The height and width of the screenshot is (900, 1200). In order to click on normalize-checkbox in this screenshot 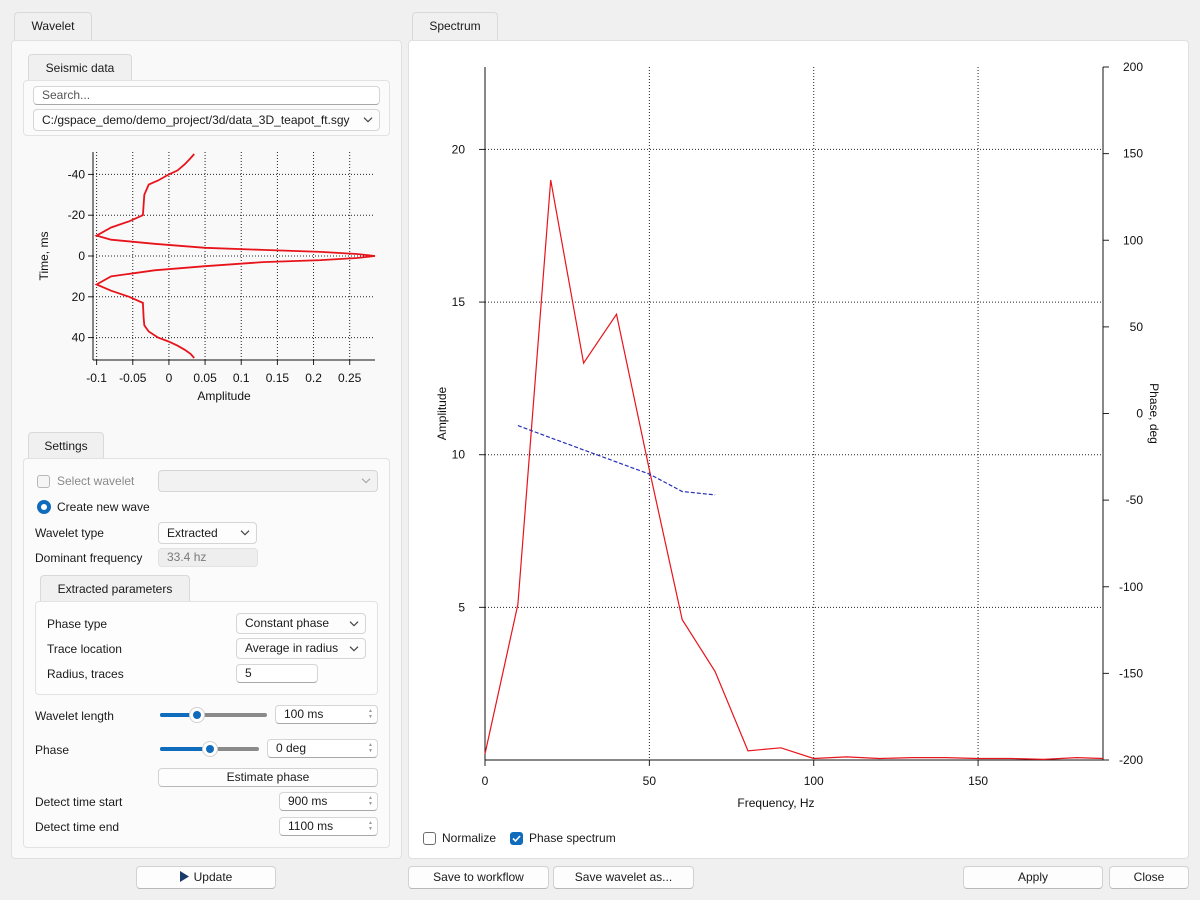, I will do `click(429, 838)`.